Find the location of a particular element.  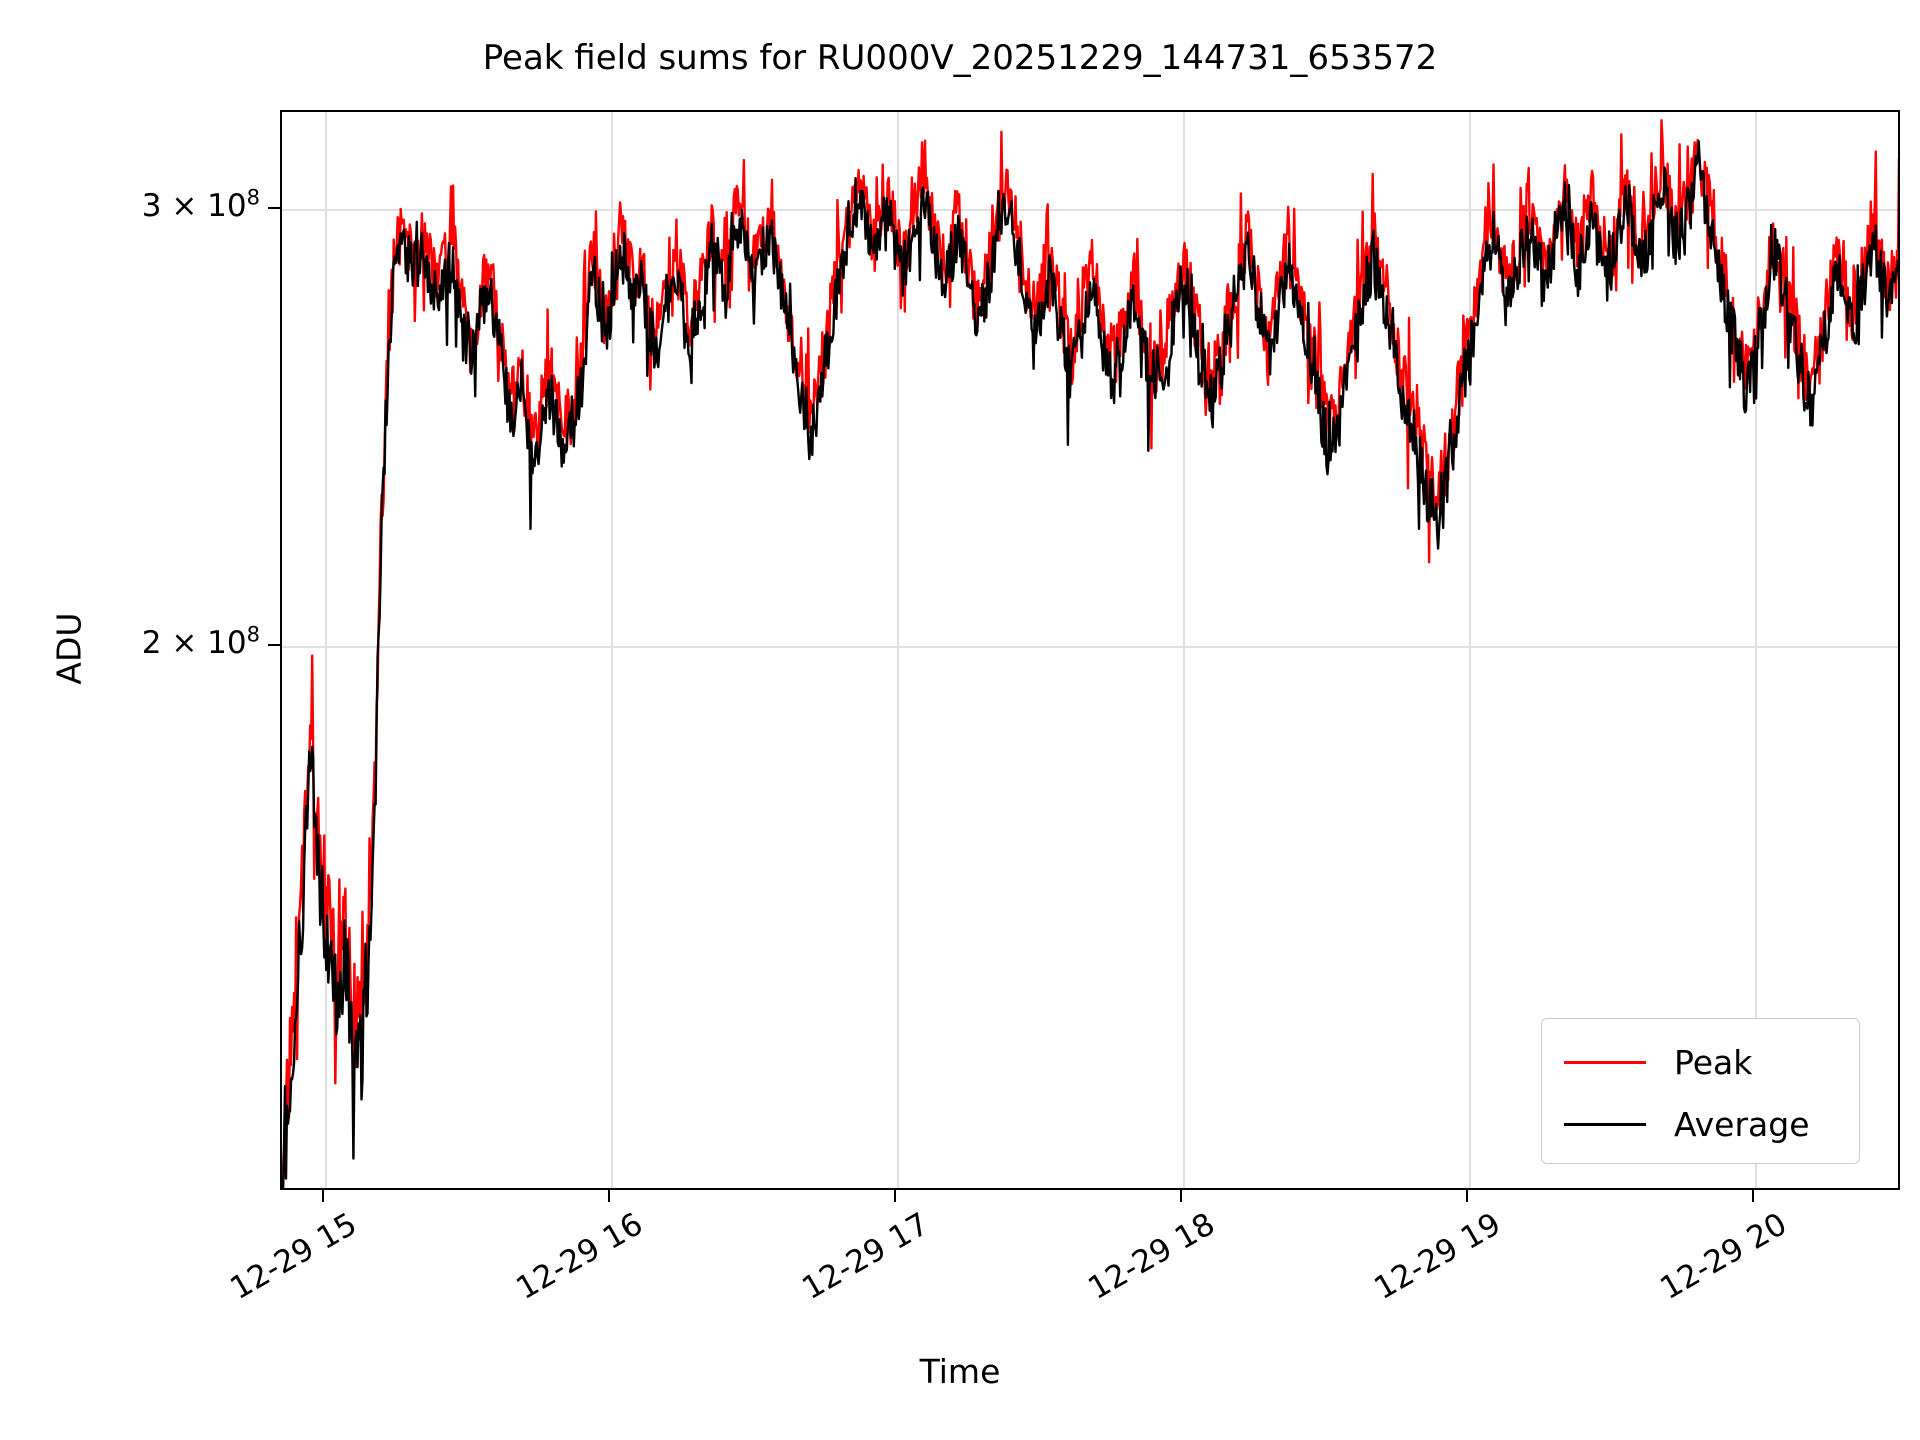

legend-swatch-peak is located at coordinates (1605, 1062).